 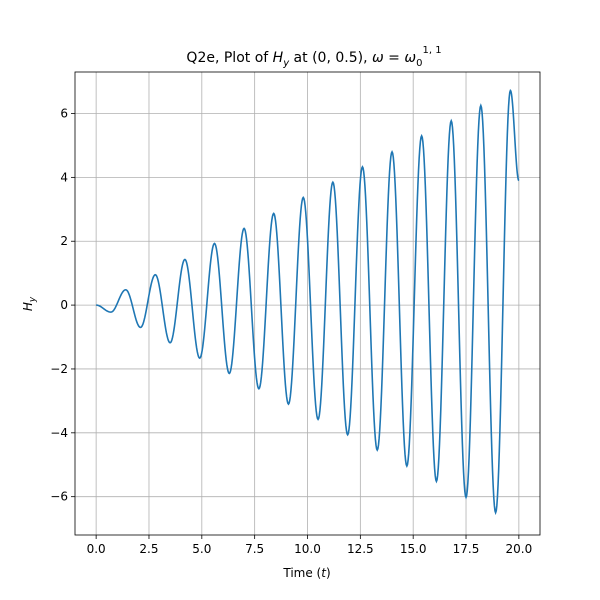 What do you see at coordinates (59, 433) in the screenshot?
I see `y-tick-label: −4` at bounding box center [59, 433].